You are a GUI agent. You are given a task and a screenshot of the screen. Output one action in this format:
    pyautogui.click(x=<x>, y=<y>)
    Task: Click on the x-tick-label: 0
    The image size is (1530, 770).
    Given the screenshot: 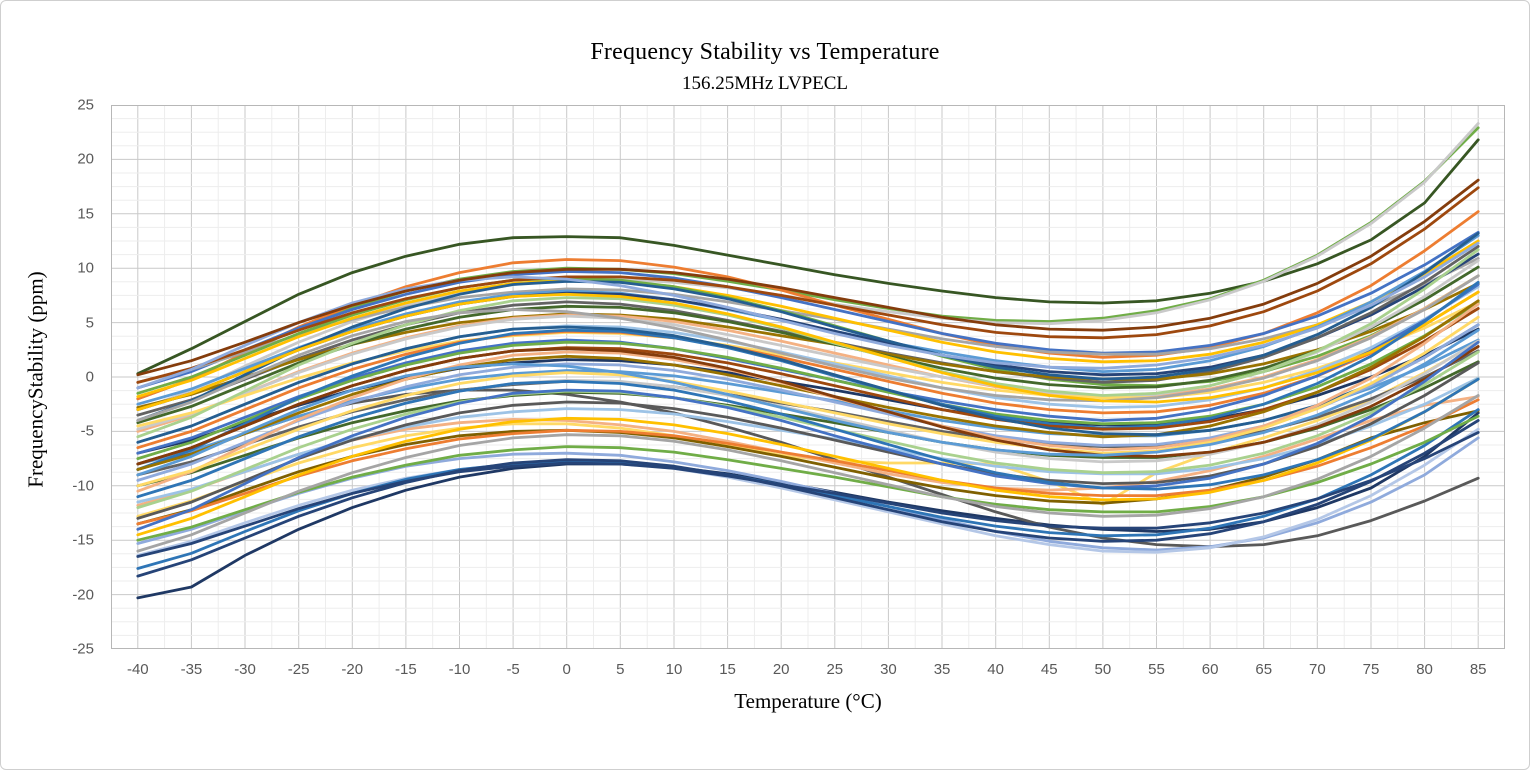 What is the action you would take?
    pyautogui.click(x=566, y=669)
    